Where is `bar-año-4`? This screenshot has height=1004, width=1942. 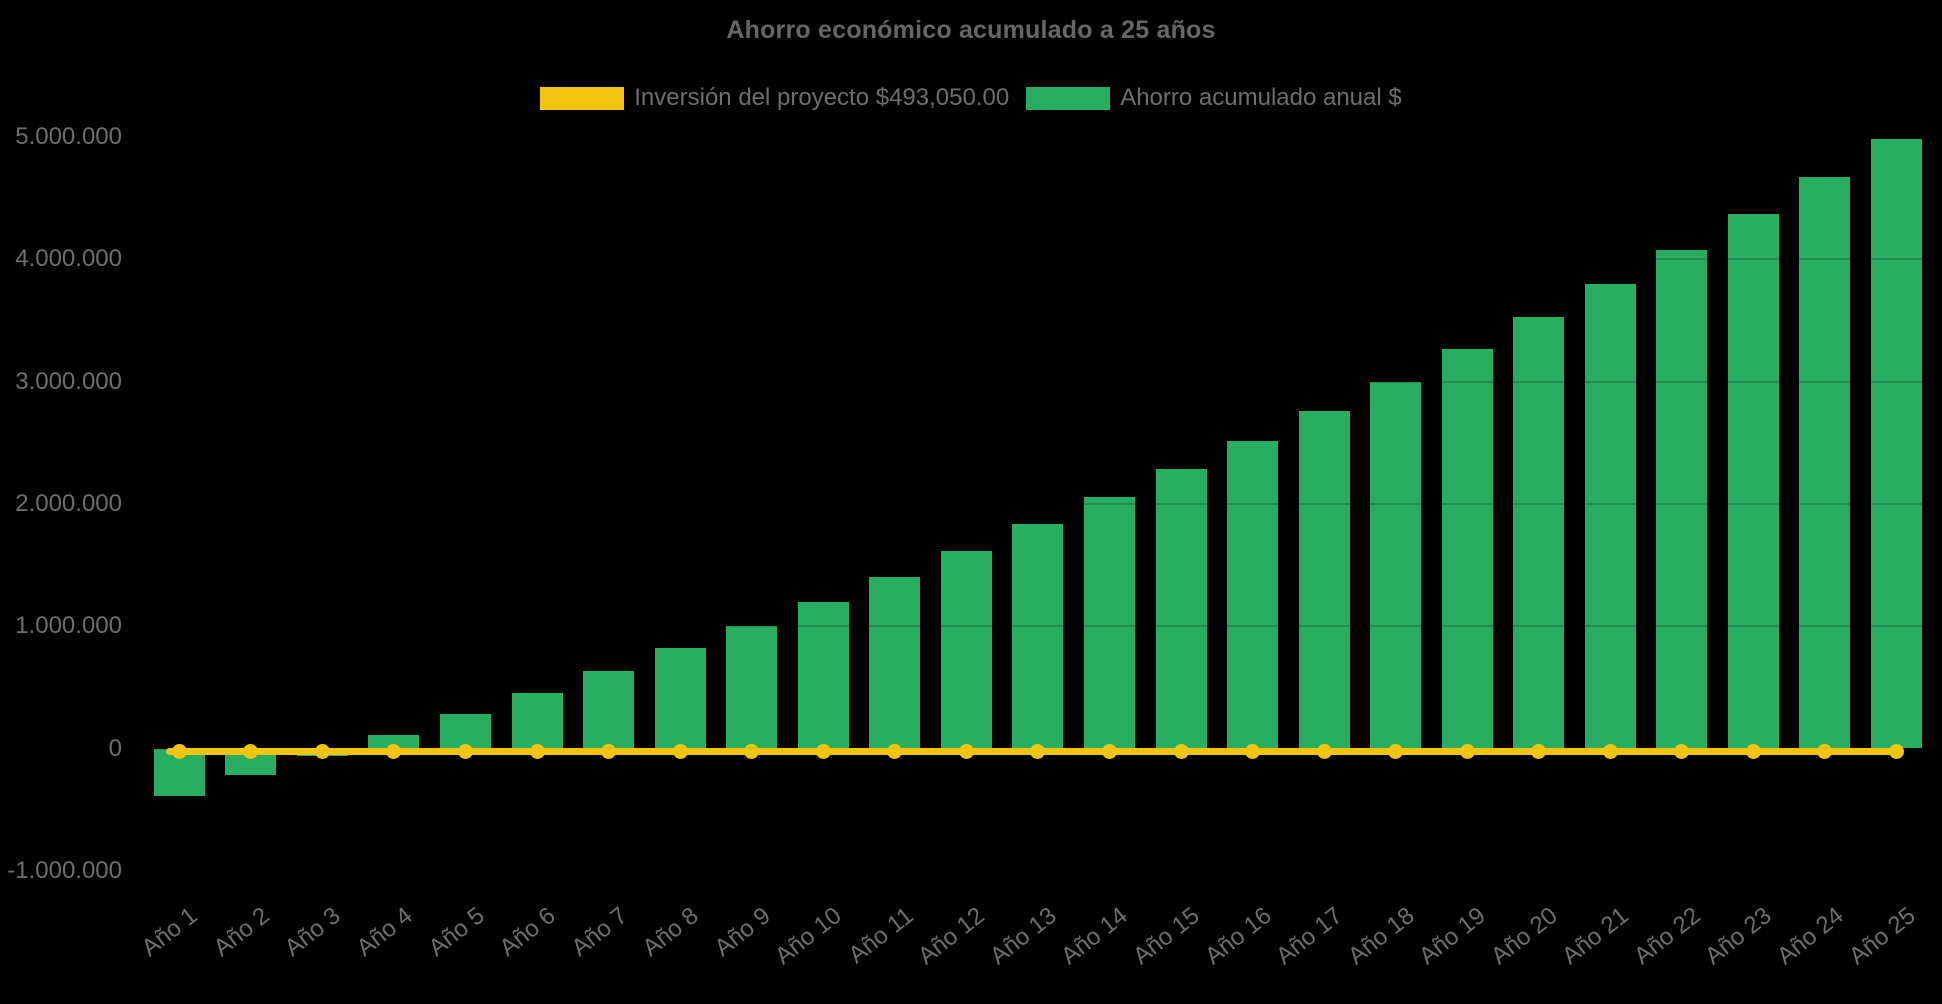
bar-año-4 is located at coordinates (394, 742).